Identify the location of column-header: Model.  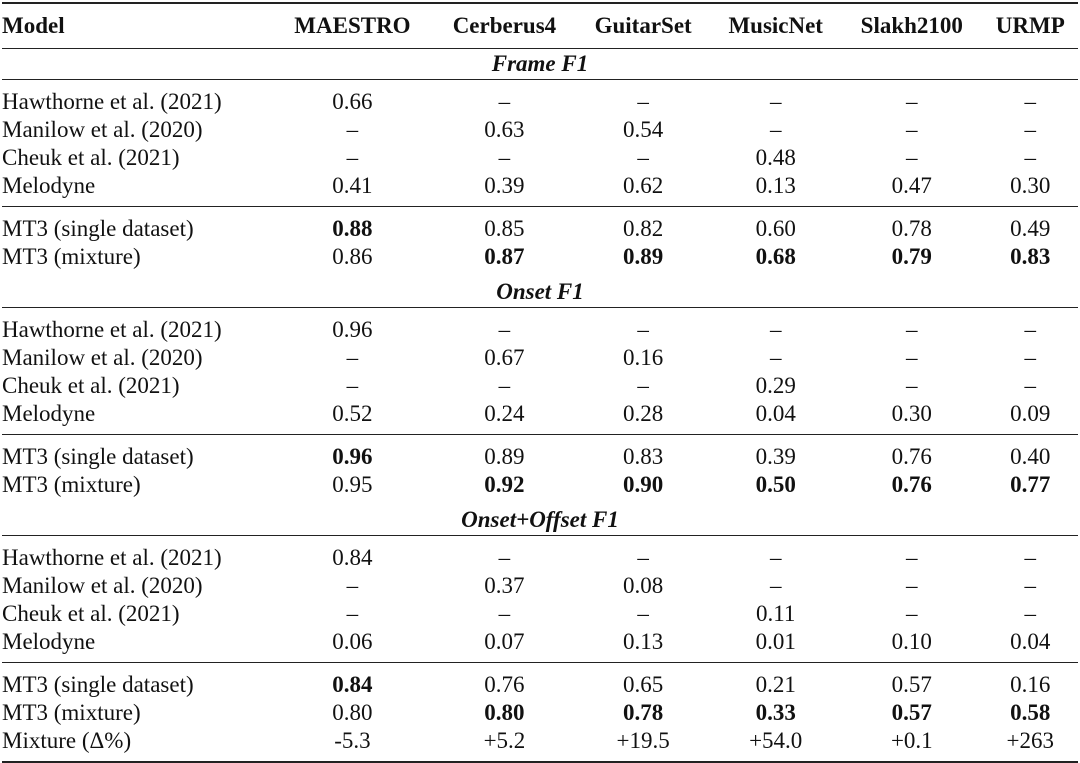
(137, 25).